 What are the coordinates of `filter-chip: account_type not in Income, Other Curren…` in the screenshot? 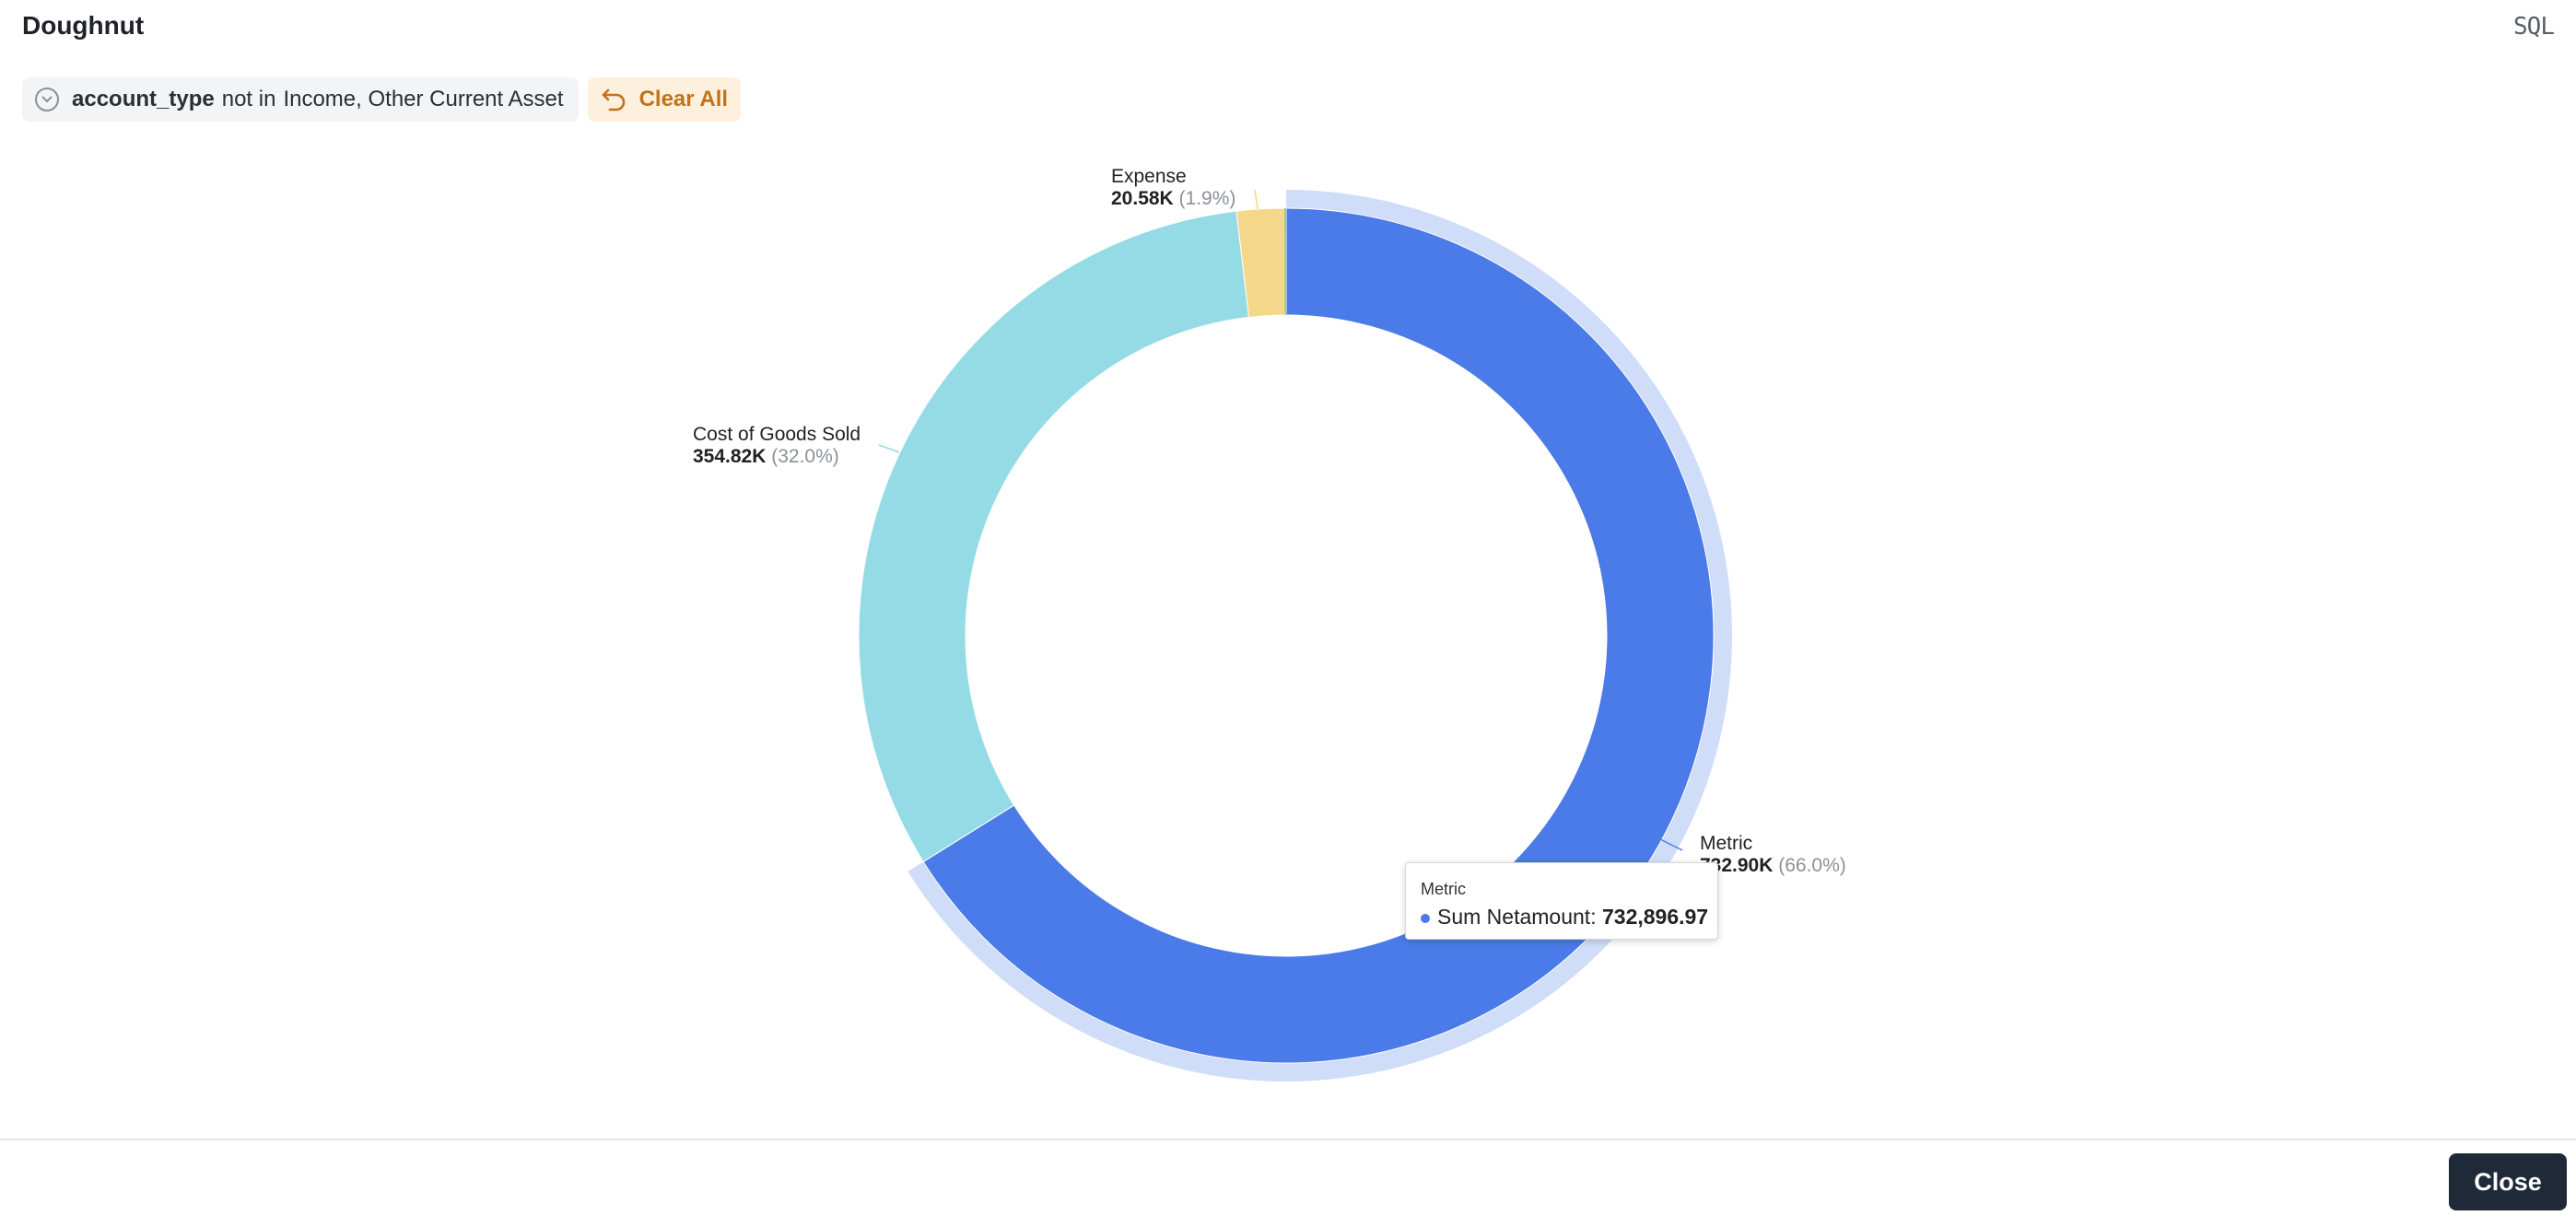 It's located at (300, 99).